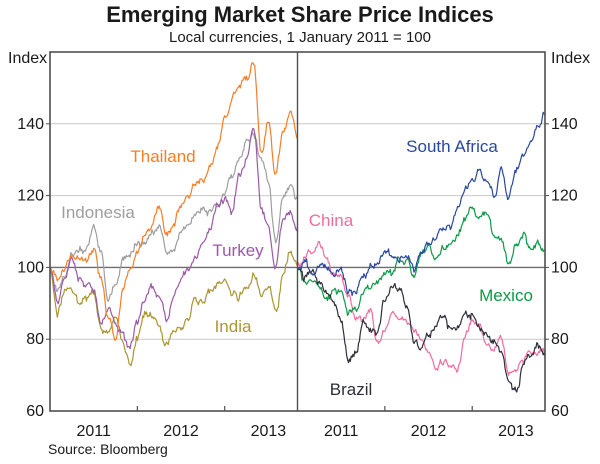  I want to click on series-label-china: China, so click(331, 220).